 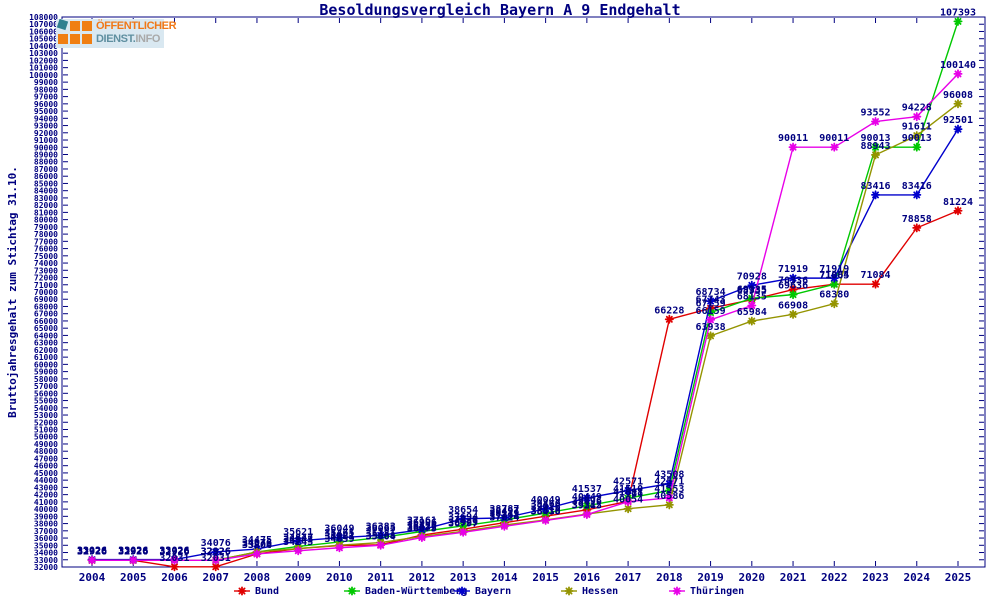 I want to click on y-tick-label: 49000, so click(x=46, y=444).